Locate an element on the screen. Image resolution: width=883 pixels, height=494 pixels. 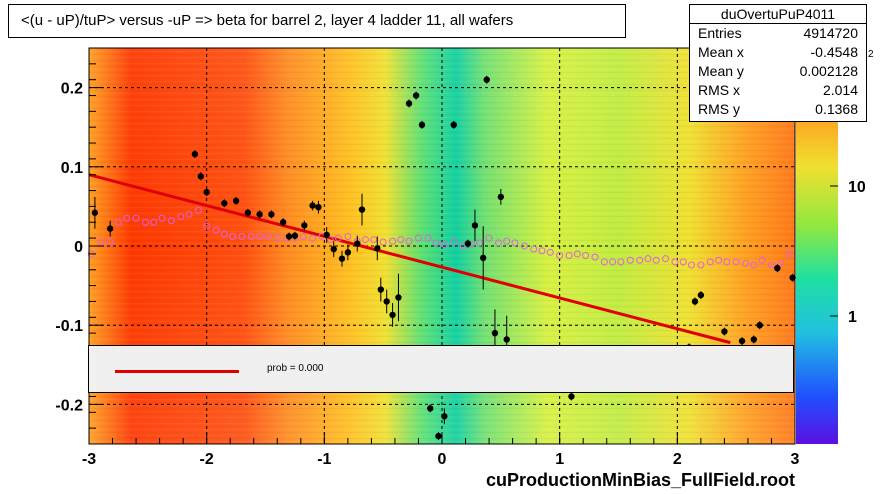
x-tick-label: 0 is located at coordinates (442, 459).